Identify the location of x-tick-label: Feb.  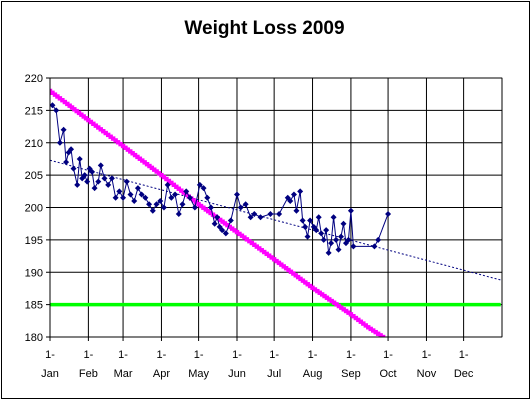
(88, 374).